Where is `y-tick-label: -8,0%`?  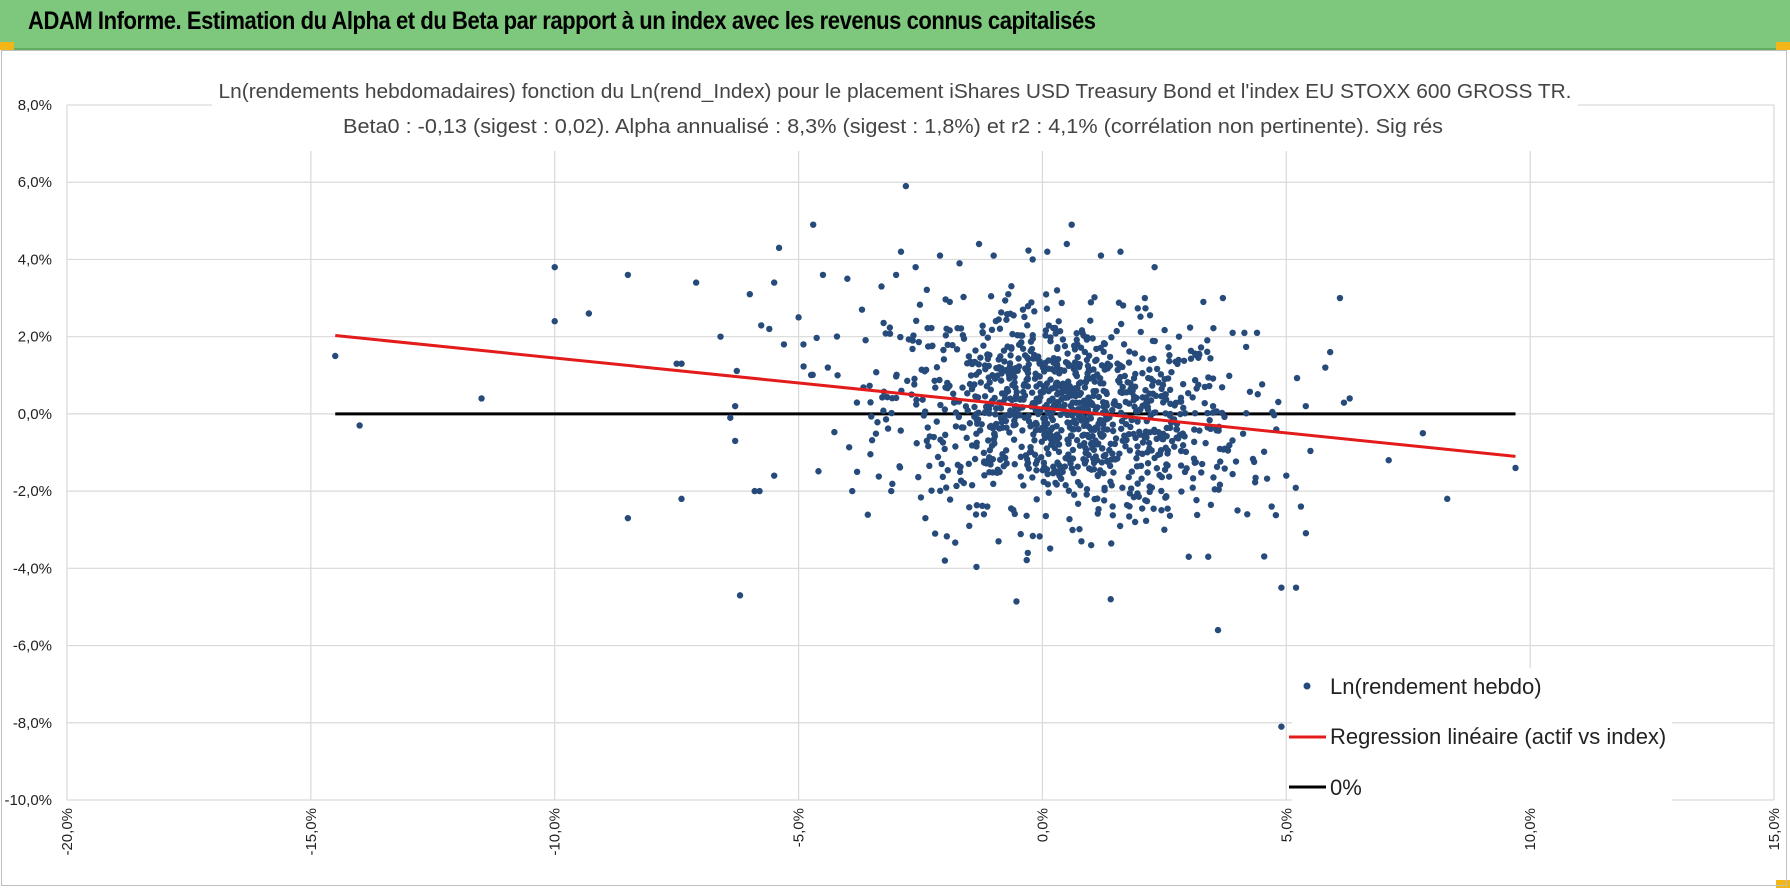 y-tick-label: -8,0% is located at coordinates (32, 723).